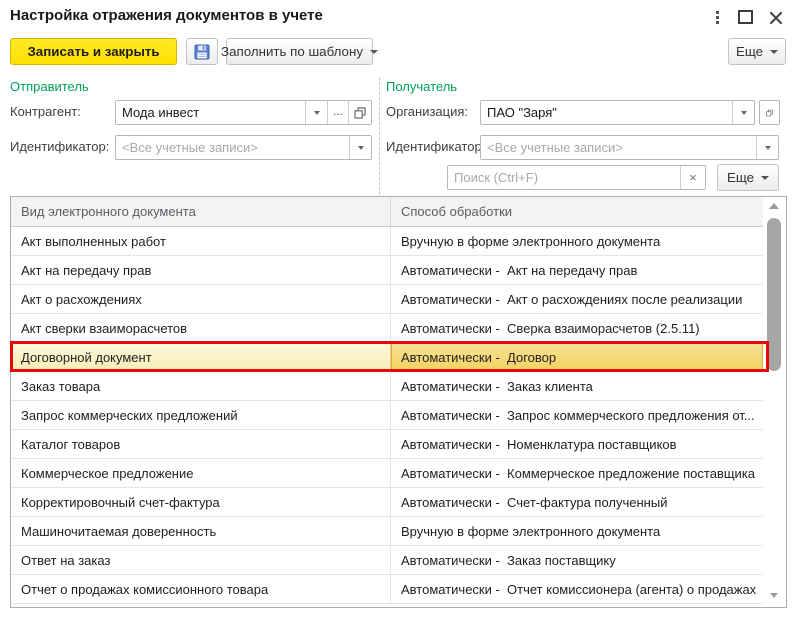  What do you see at coordinates (748, 177) in the screenshot?
I see `table-more-button: Еще` at bounding box center [748, 177].